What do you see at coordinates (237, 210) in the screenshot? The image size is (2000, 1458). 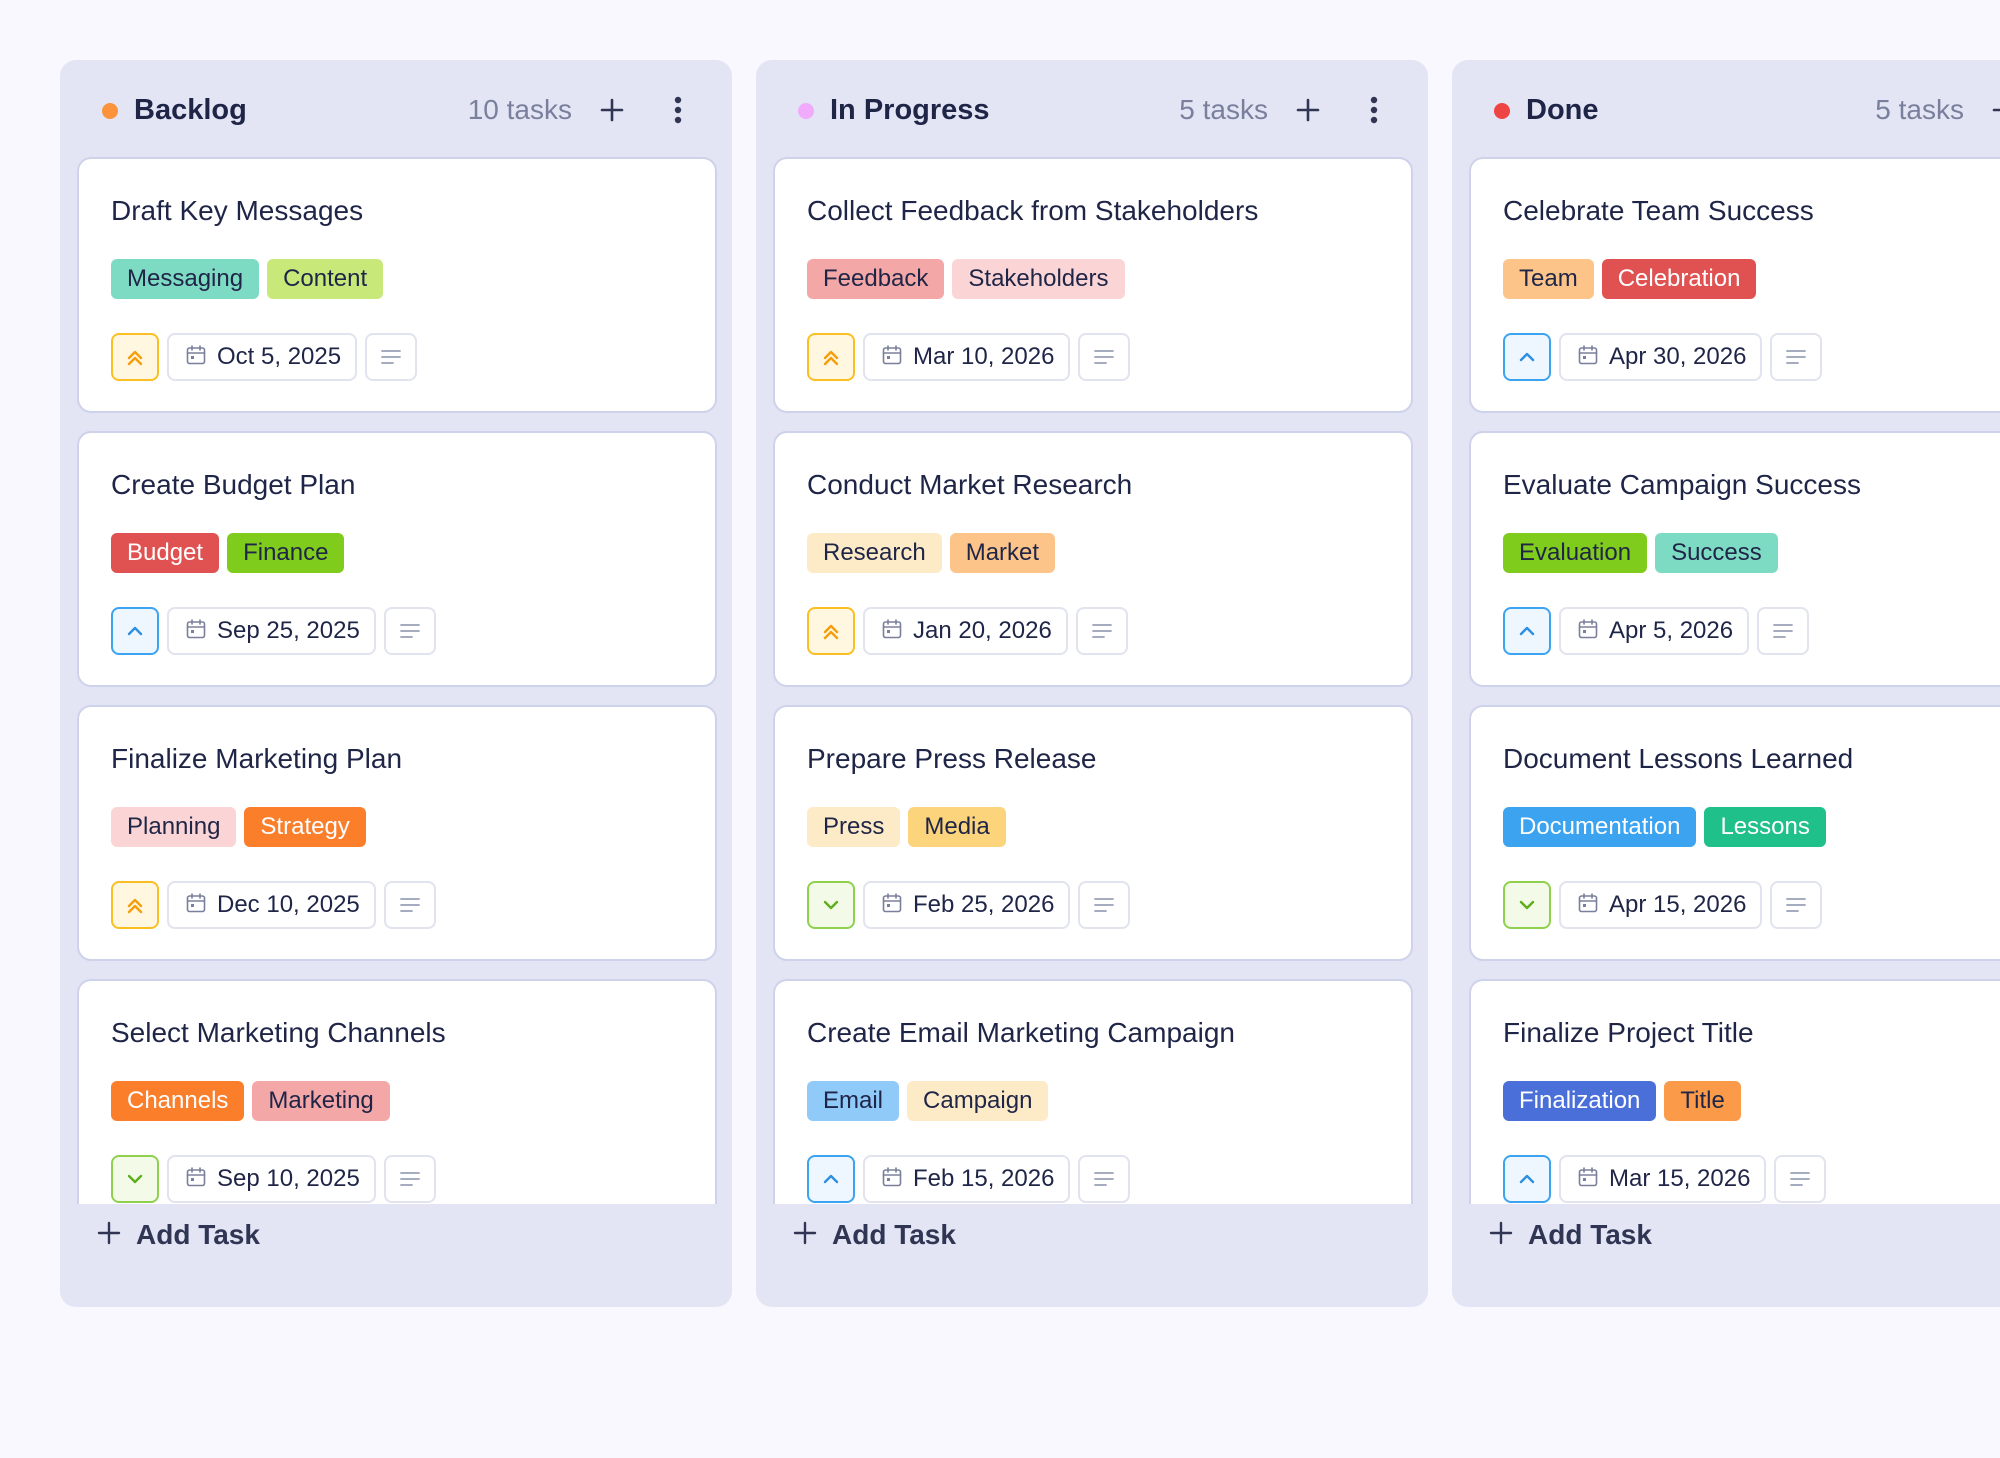 I see `task-title: Draft Key Messages` at bounding box center [237, 210].